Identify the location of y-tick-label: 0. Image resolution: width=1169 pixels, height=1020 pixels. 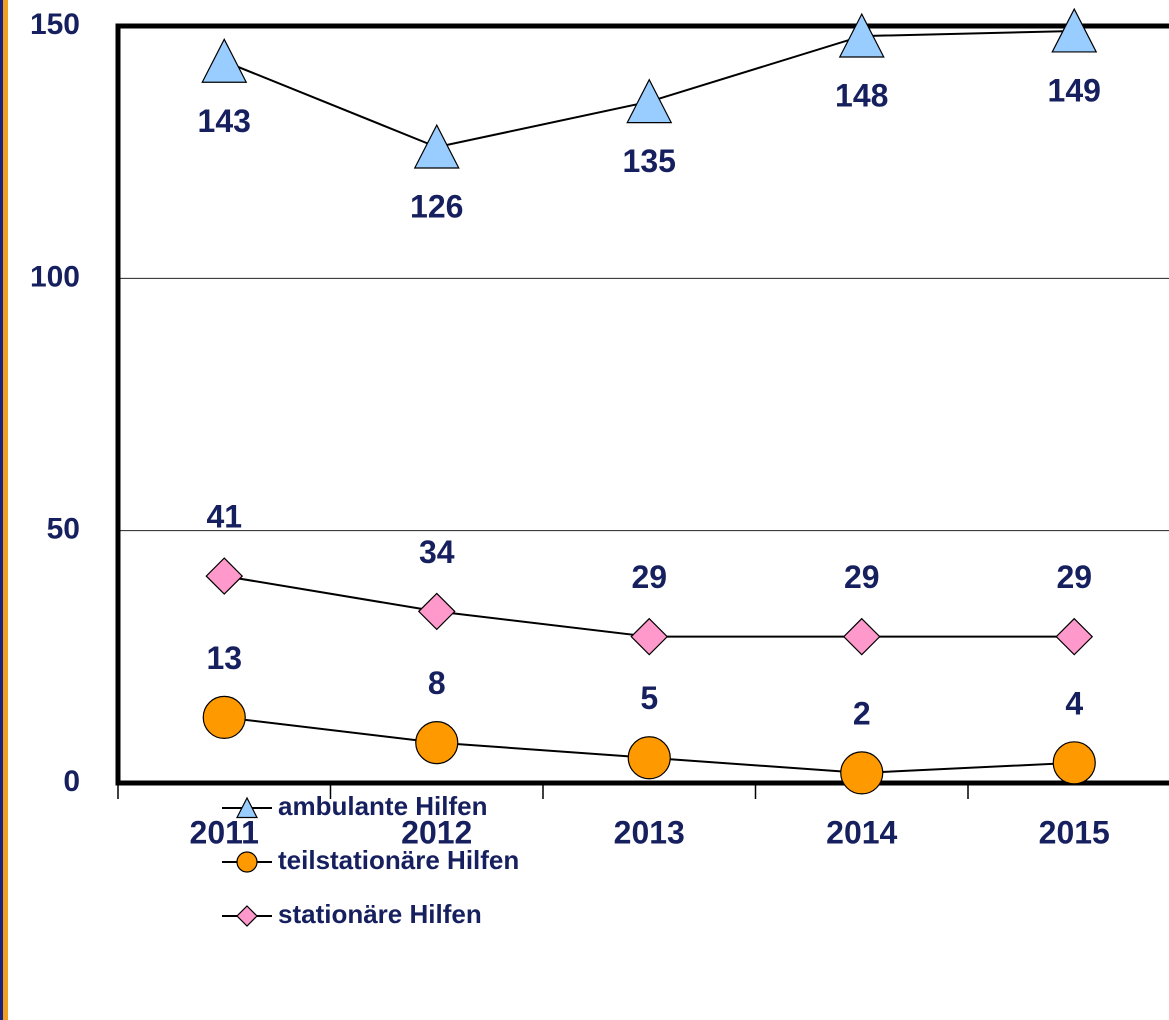
(71, 781).